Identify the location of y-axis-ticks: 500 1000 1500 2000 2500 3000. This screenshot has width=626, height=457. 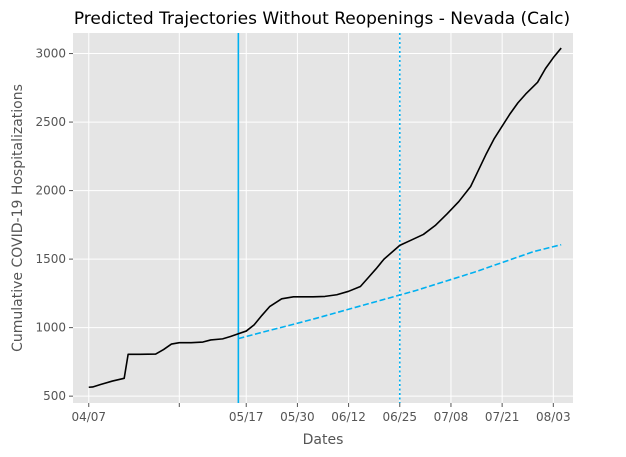
(54, 225).